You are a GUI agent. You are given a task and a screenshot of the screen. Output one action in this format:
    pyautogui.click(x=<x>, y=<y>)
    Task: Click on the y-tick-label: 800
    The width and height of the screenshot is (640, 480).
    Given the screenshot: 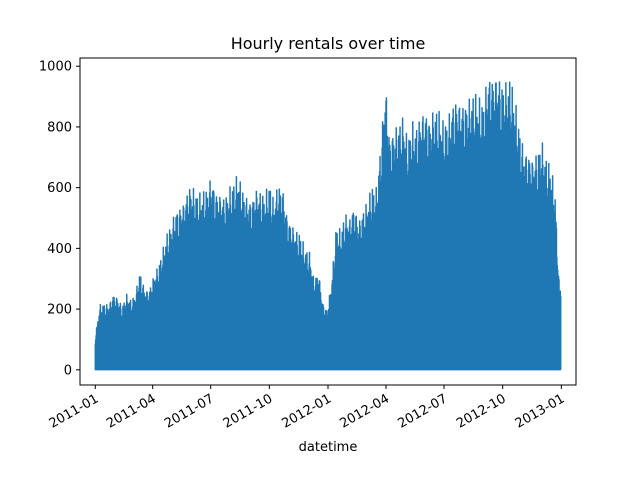 What is the action you would take?
    pyautogui.click(x=59, y=127)
    